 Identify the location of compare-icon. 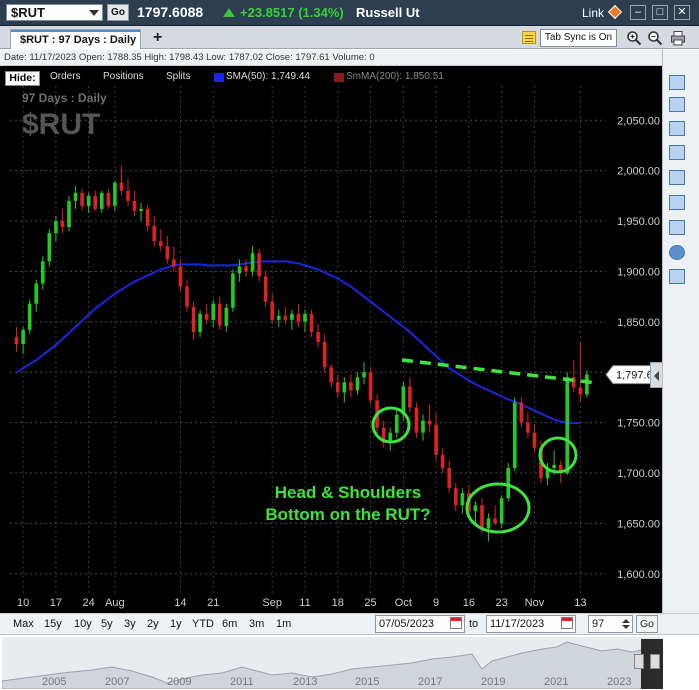
(677, 152).